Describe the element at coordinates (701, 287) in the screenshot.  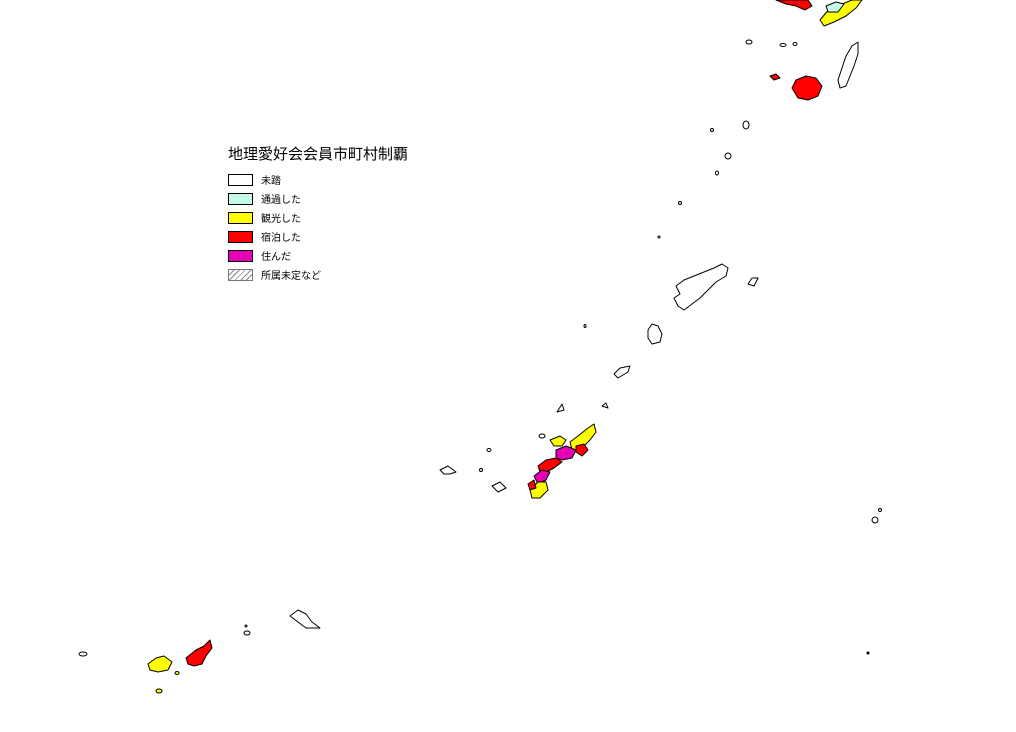
I see `amami-oshima` at that location.